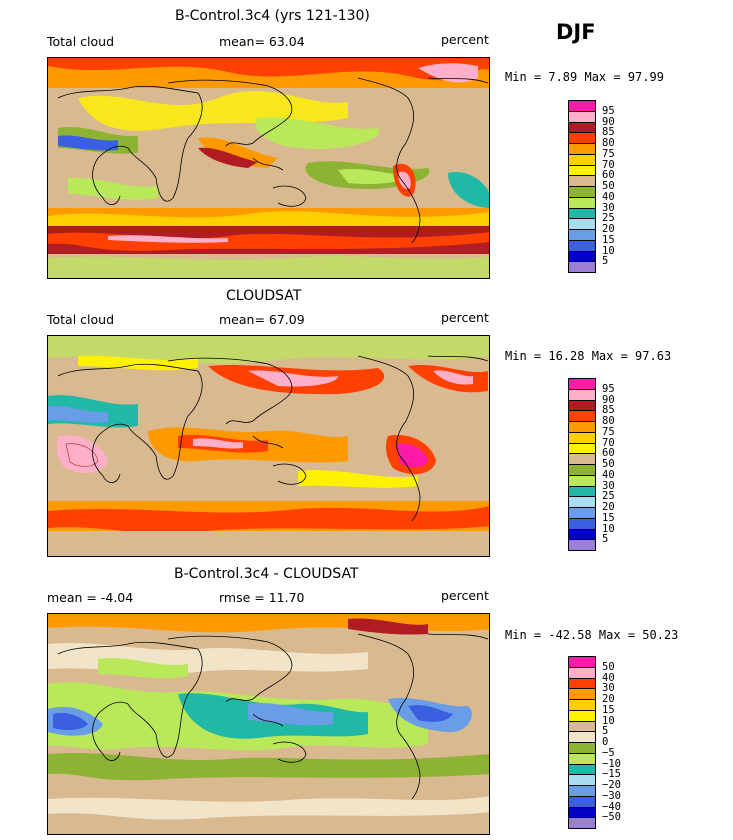  What do you see at coordinates (611, 795) in the screenshot?
I see `colorbar-level-label: −30` at bounding box center [611, 795].